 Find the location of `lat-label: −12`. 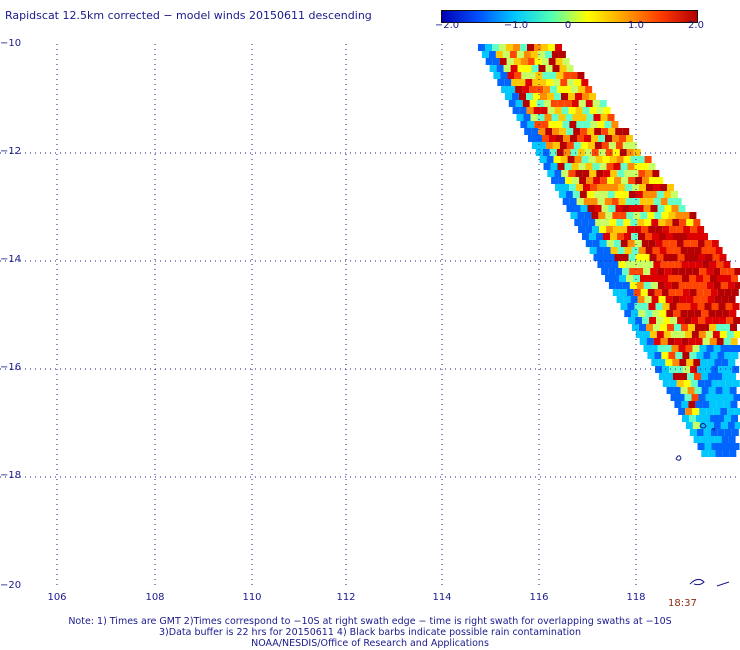

lat-label: −12 is located at coordinates (11, 151).